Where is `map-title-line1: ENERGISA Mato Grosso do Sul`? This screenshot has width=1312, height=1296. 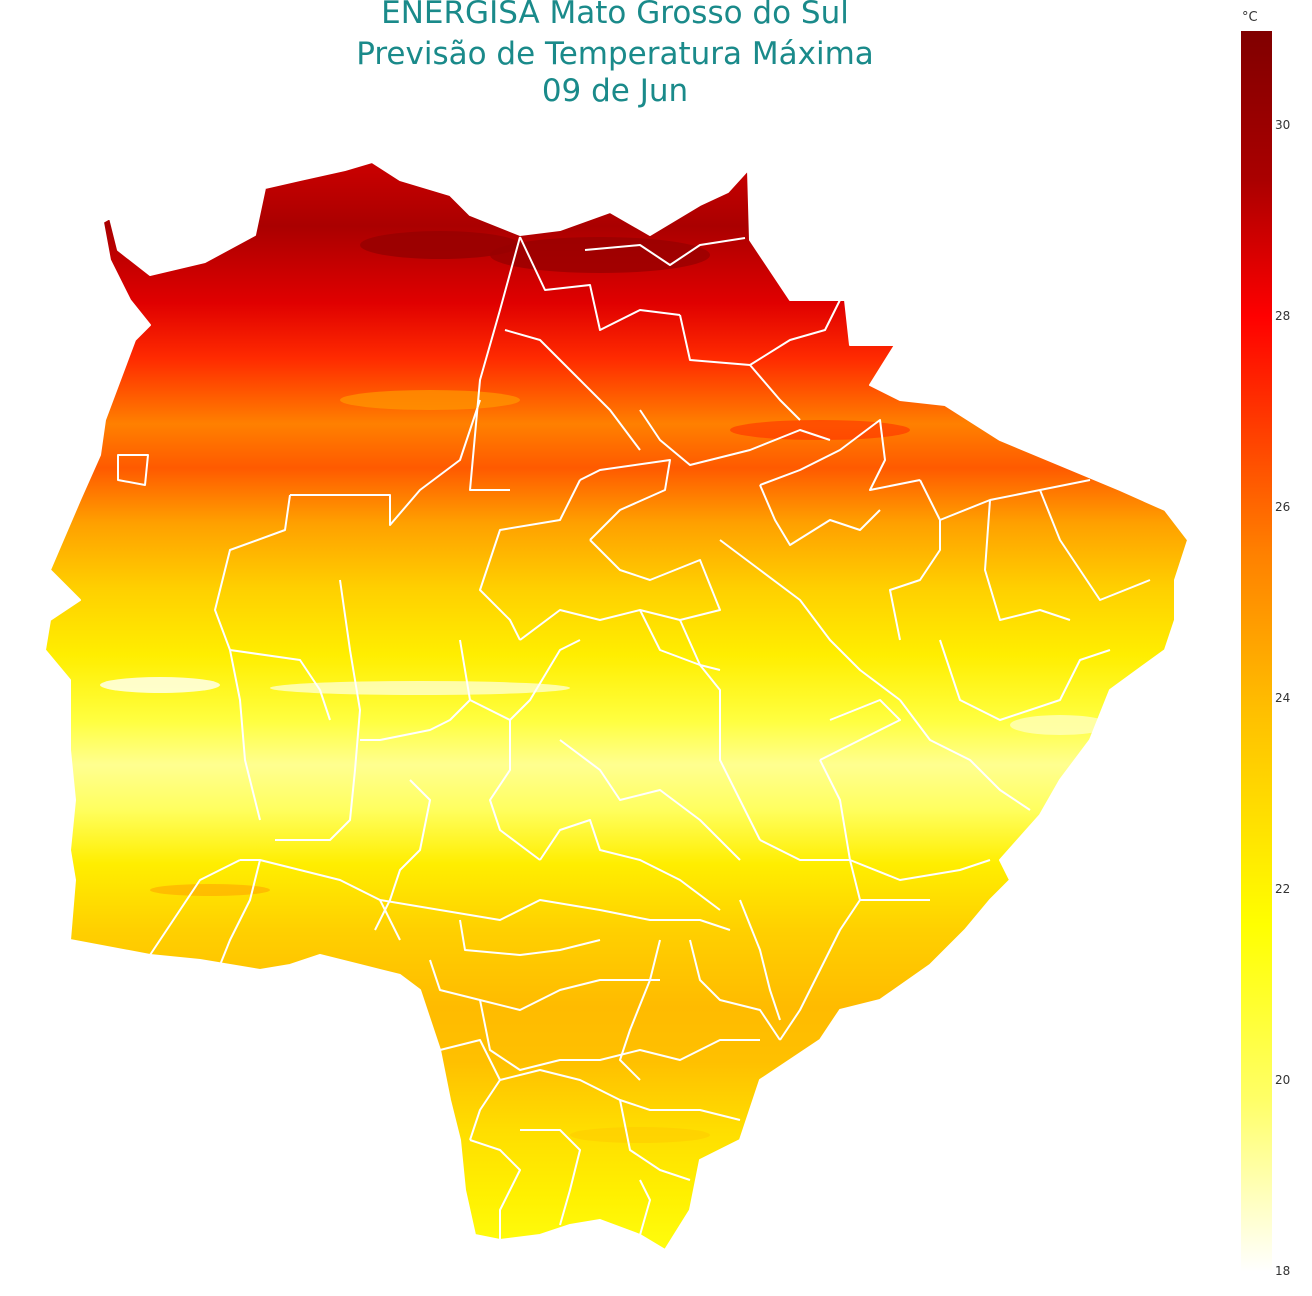
map-title-line1: ENERGISA Mato Grosso do Sul is located at coordinates (615, 15).